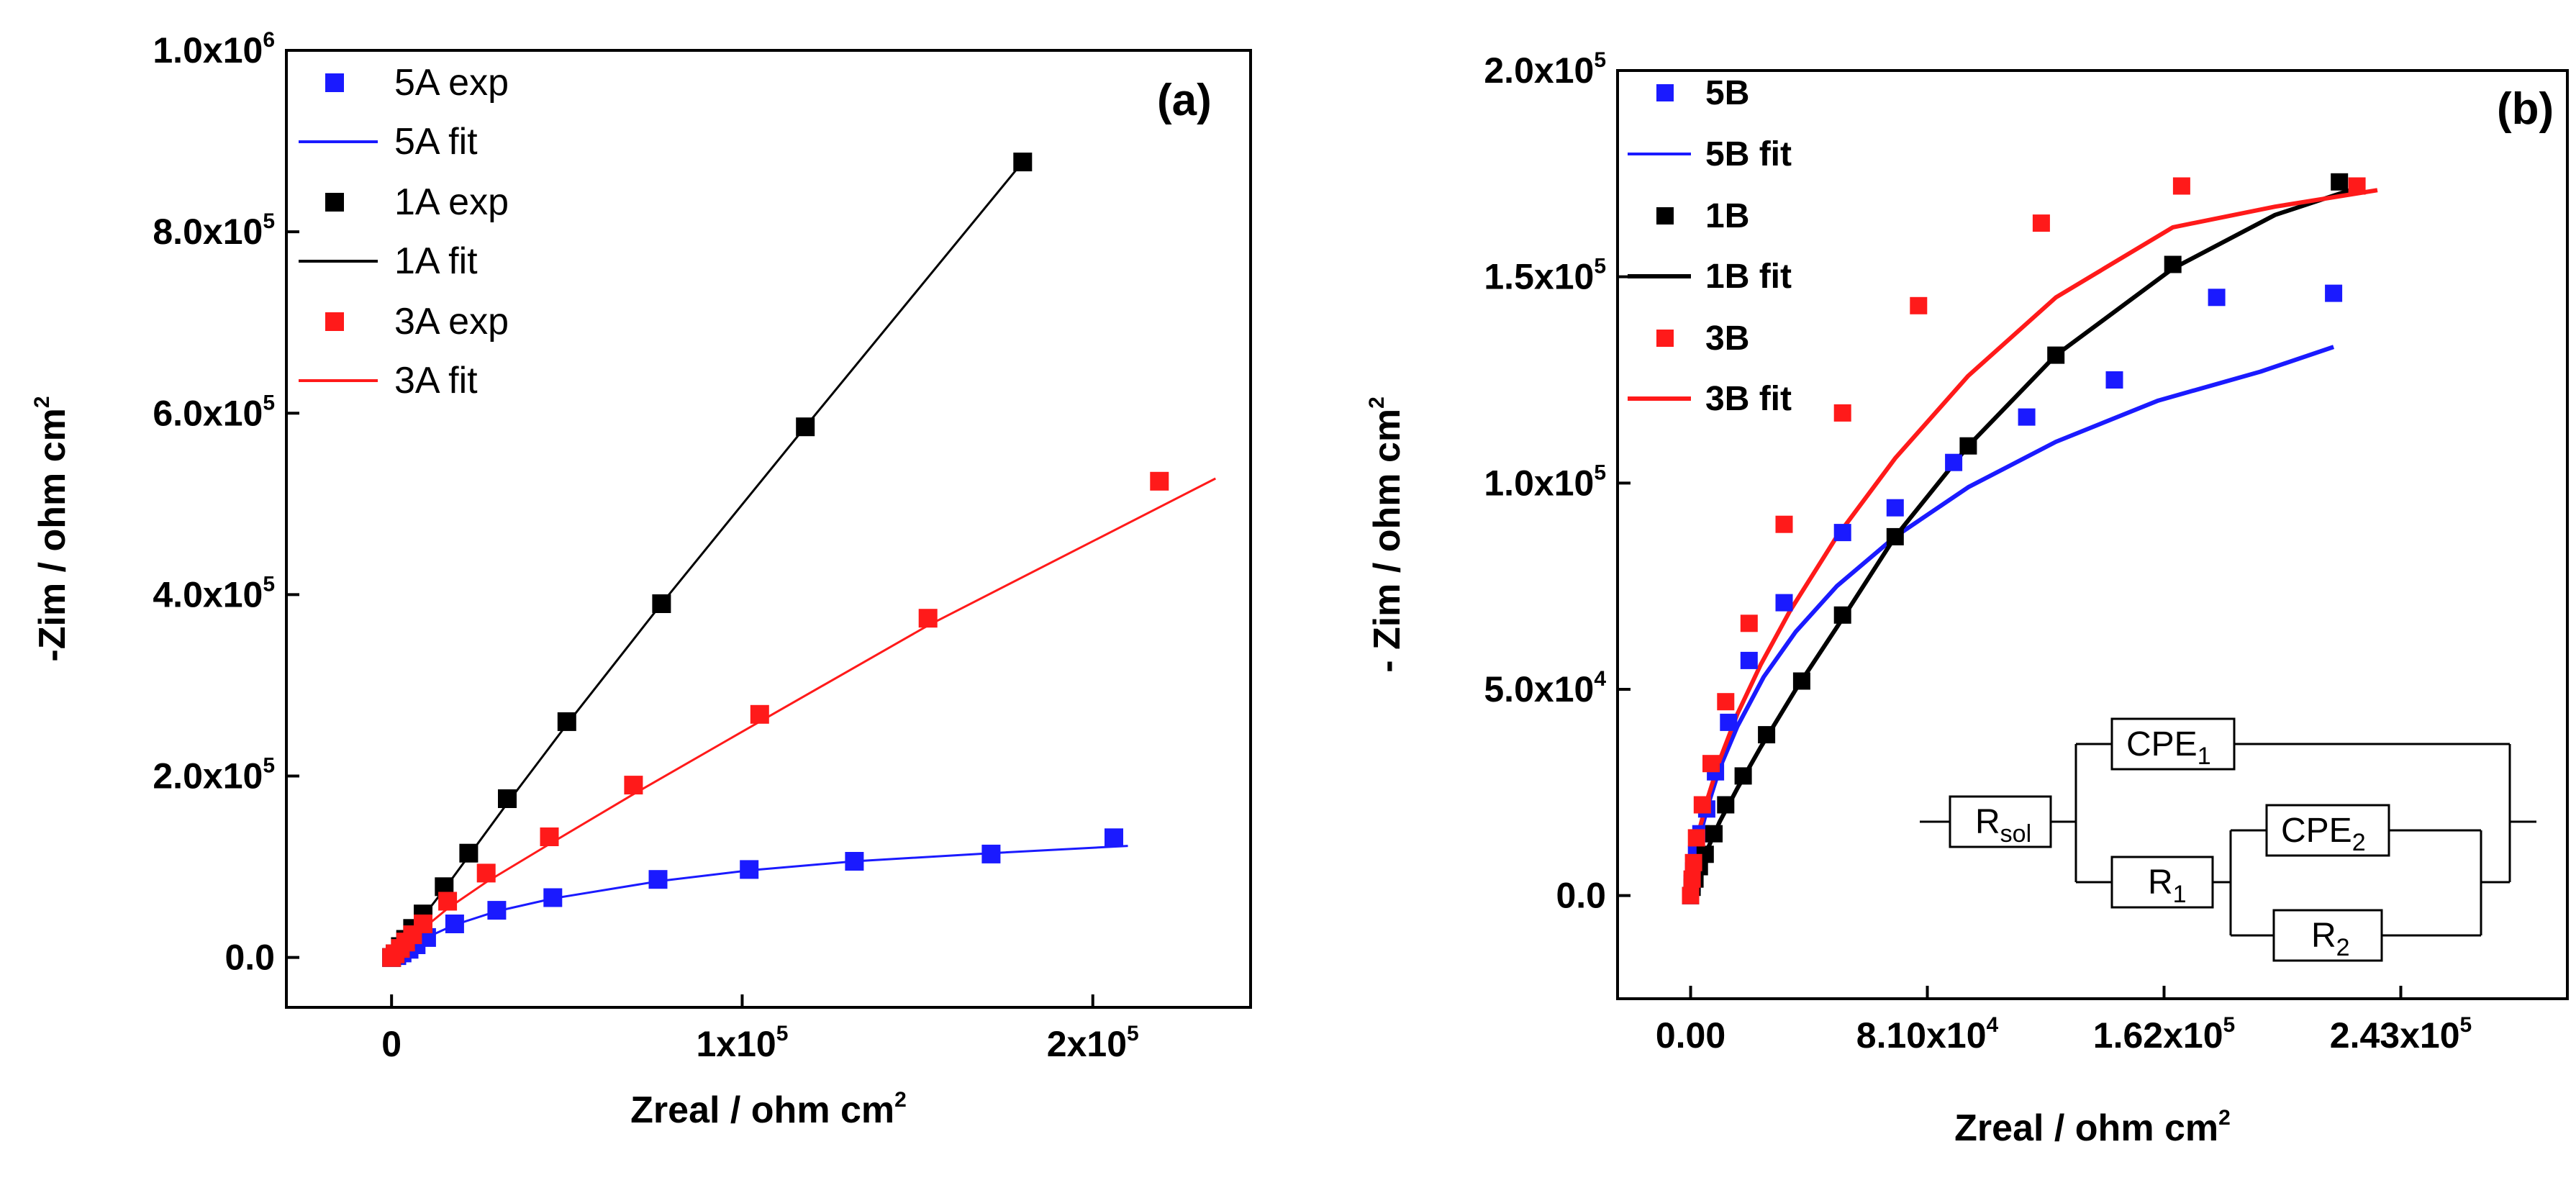 Image resolution: width=2576 pixels, height=1193 pixels. I want to click on legend-label-3a-fit: 3A fit, so click(436, 381).